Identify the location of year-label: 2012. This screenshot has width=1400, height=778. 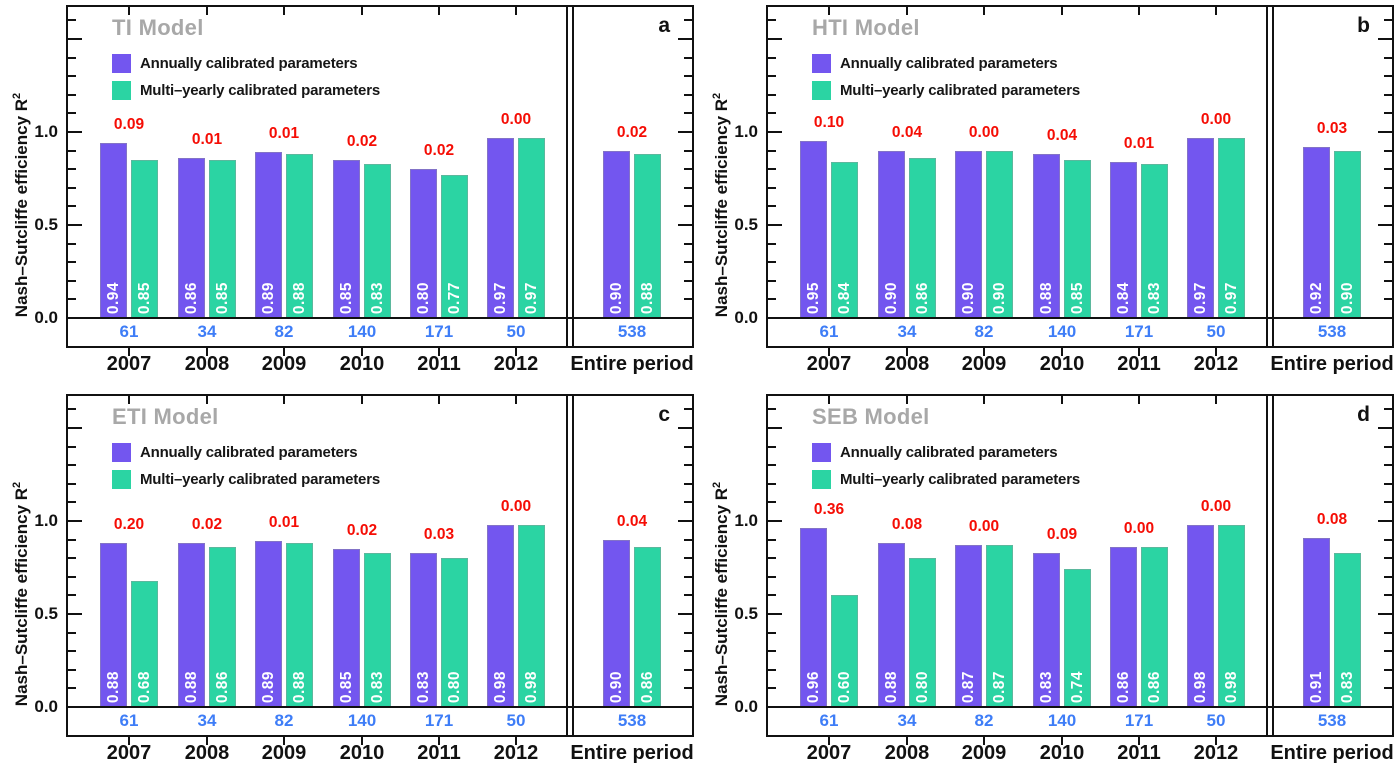
(1216, 364).